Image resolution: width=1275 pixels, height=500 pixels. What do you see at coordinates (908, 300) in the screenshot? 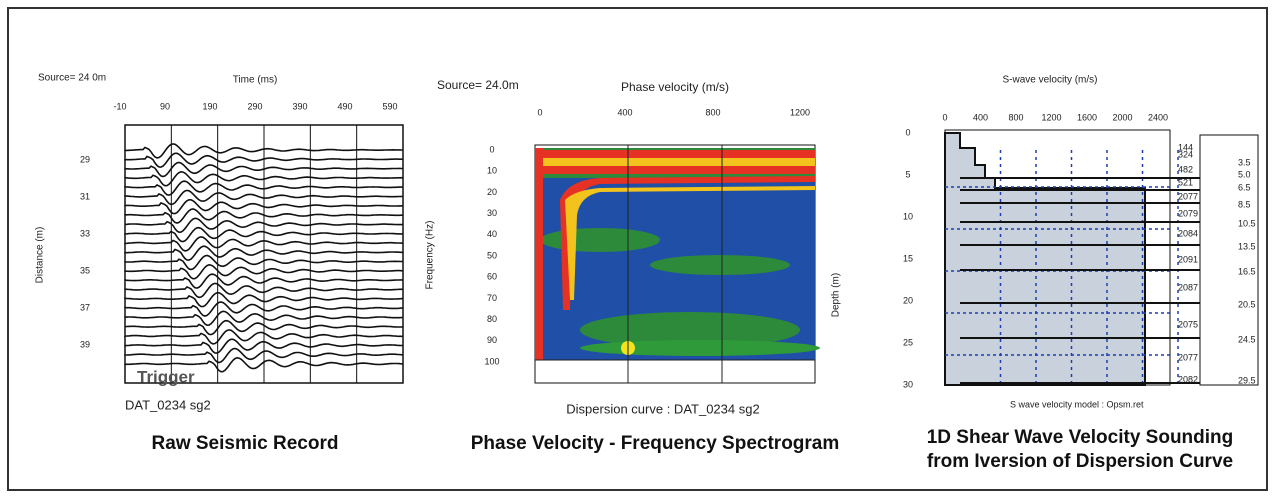
I see `y-tick-label: 20` at bounding box center [908, 300].